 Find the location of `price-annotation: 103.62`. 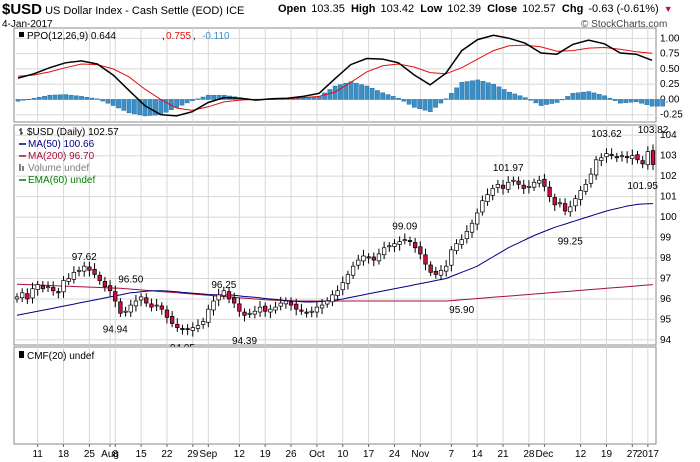

price-annotation: 103.62 is located at coordinates (606, 134).